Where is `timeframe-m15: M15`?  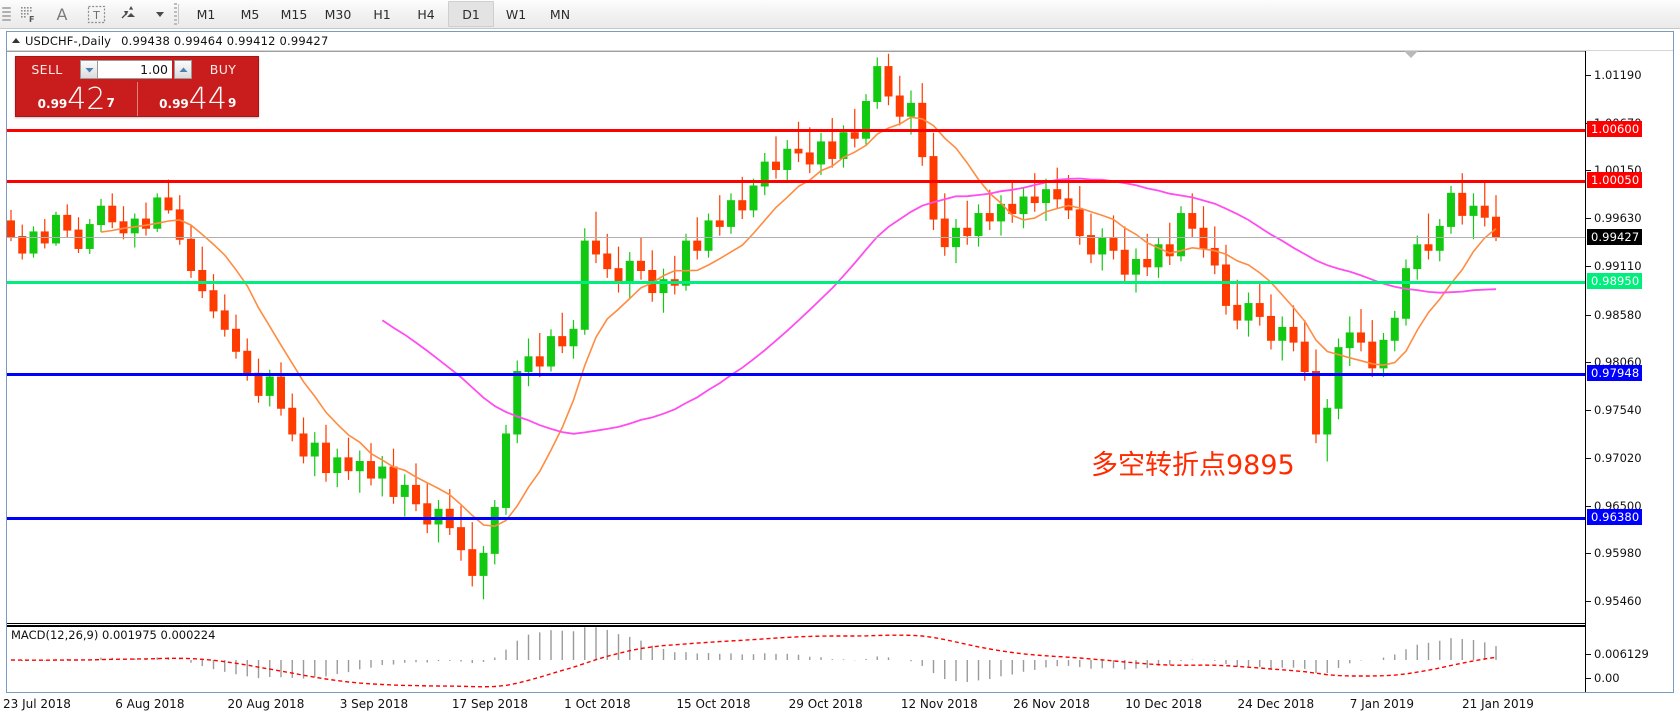 timeframe-m15: M15 is located at coordinates (294, 14).